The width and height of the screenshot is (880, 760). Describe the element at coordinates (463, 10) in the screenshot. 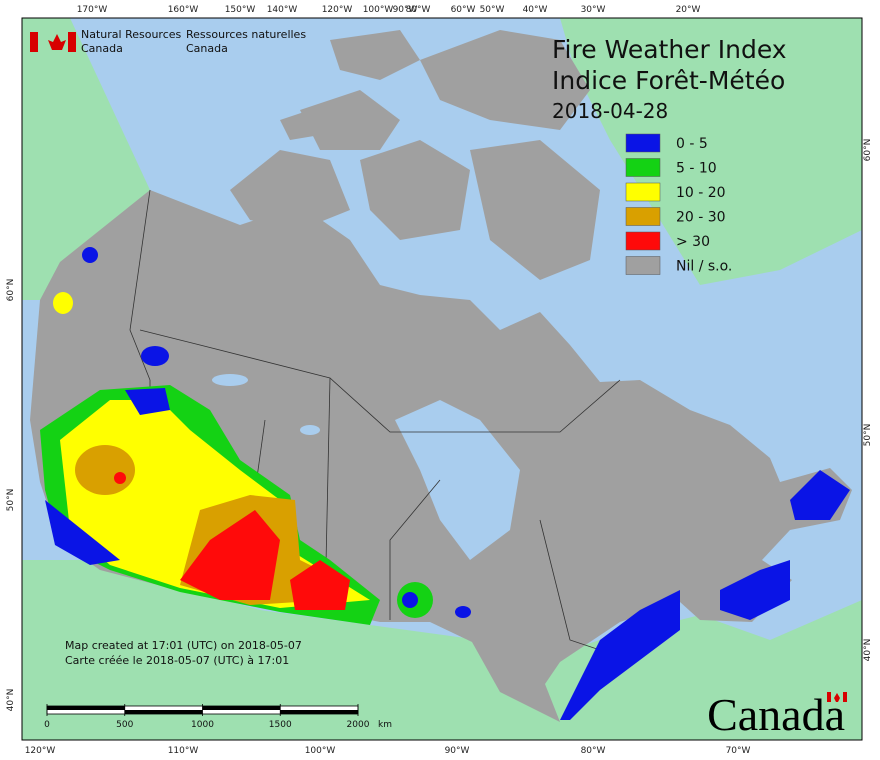

I see `lon-label: 60°W` at that location.